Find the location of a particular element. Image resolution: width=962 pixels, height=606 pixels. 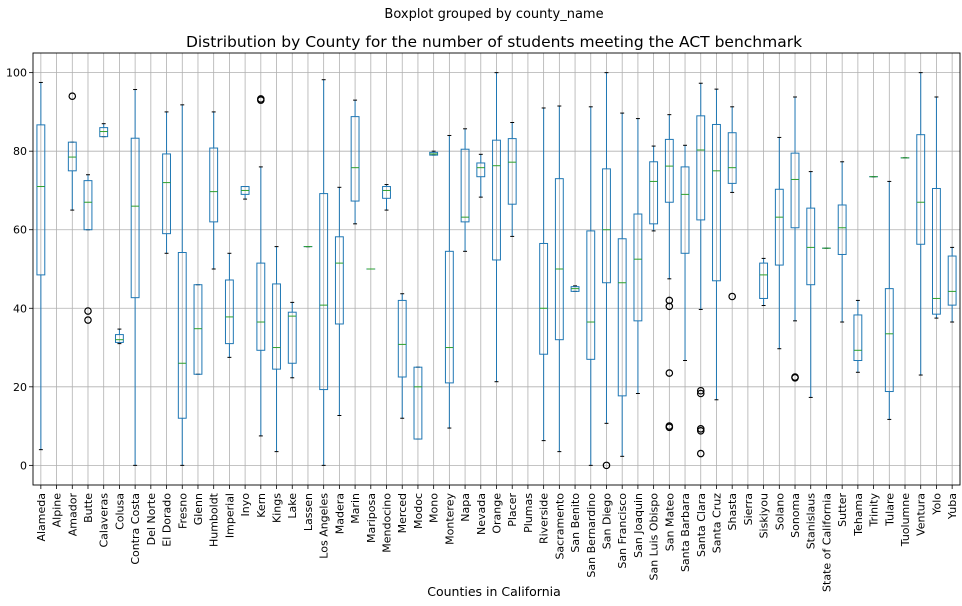

x-tick-label: El Dorado is located at coordinates (167, 520).